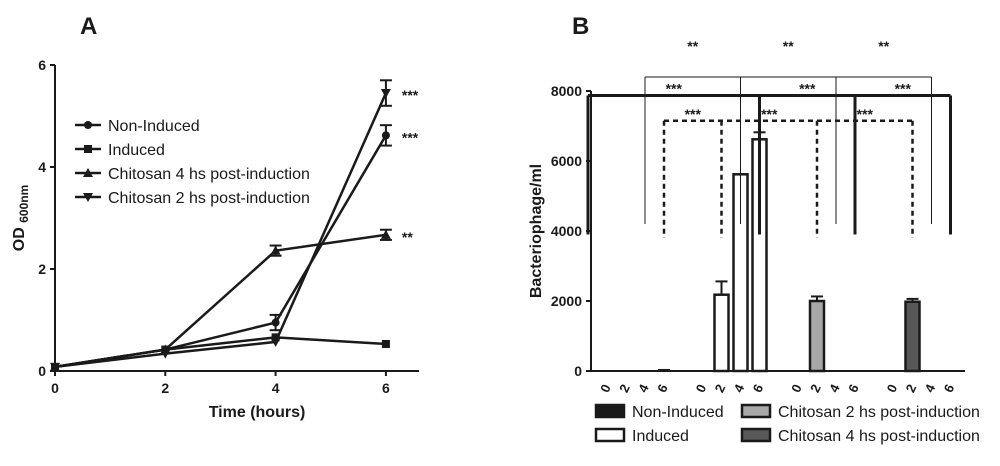 The height and width of the screenshot is (466, 1000). I want to click on y-tick-label: 2000, so click(566, 301).